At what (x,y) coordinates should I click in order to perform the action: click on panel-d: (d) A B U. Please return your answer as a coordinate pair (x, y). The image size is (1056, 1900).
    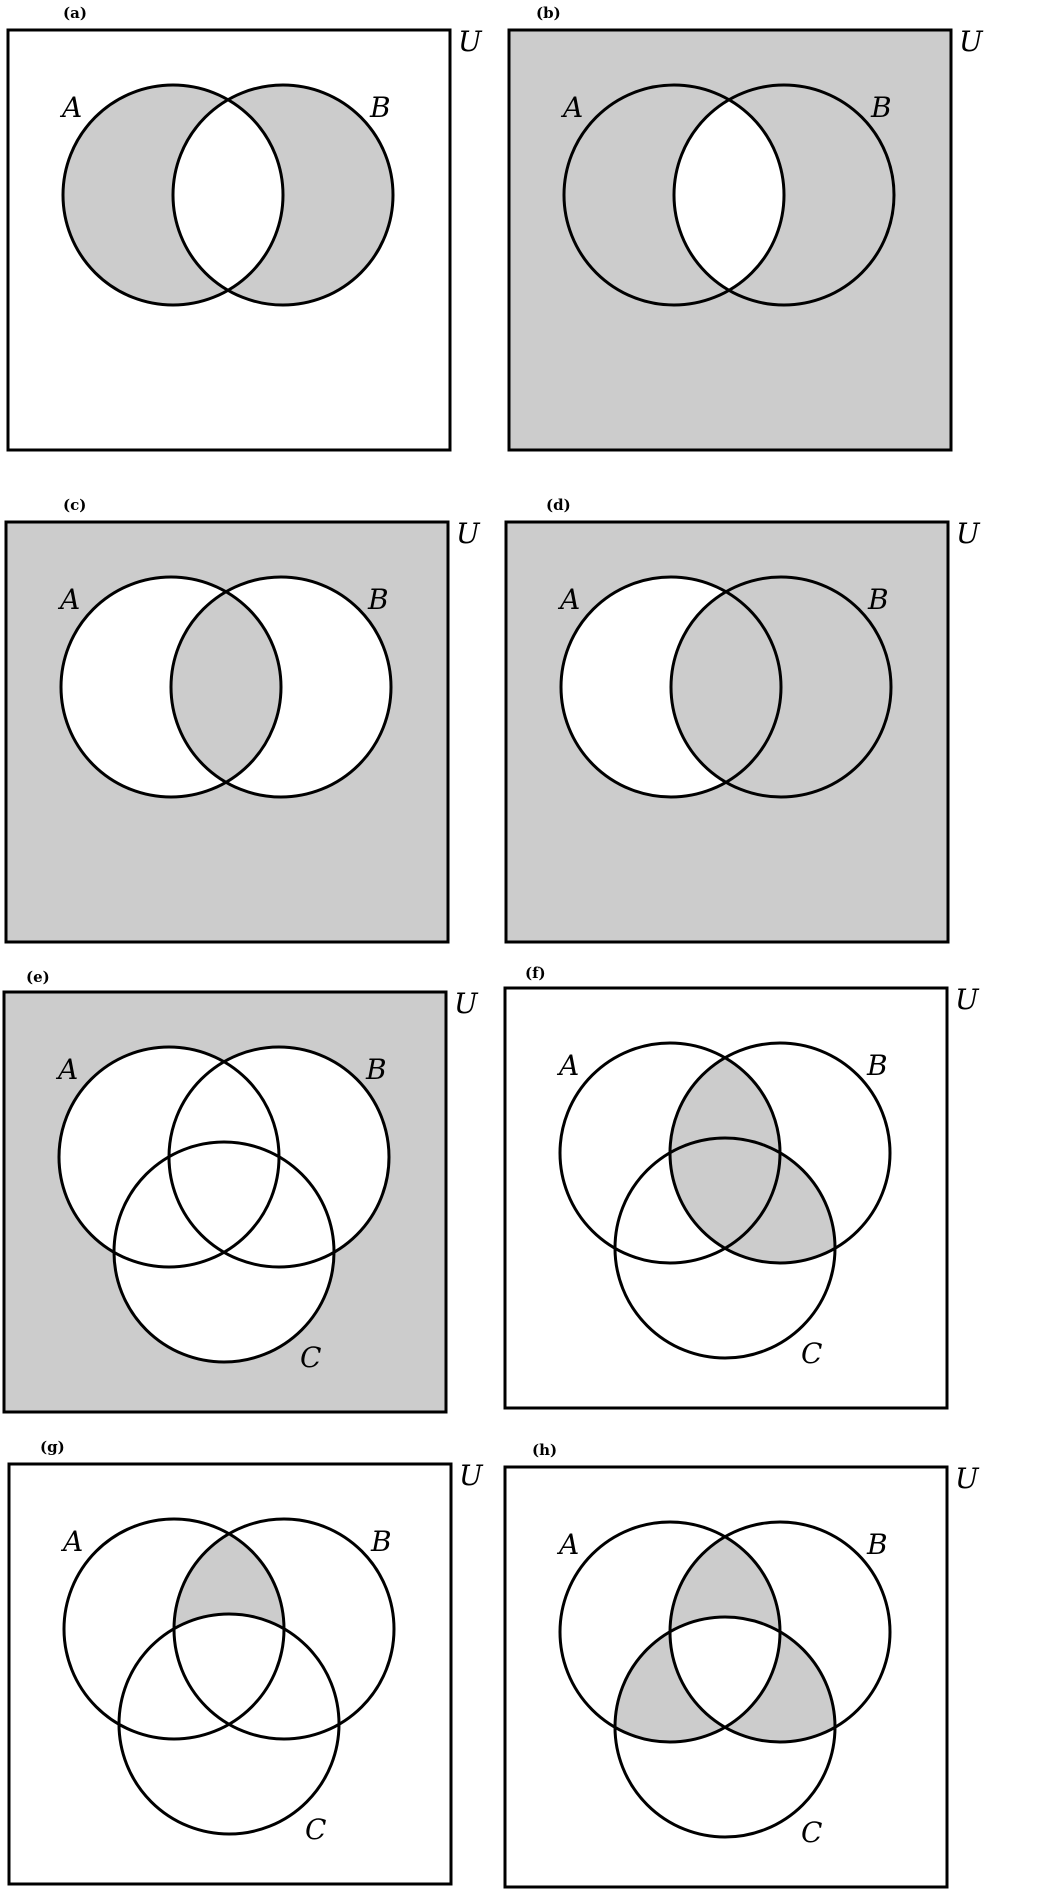
    Looking at the image, I should click on (742, 720).